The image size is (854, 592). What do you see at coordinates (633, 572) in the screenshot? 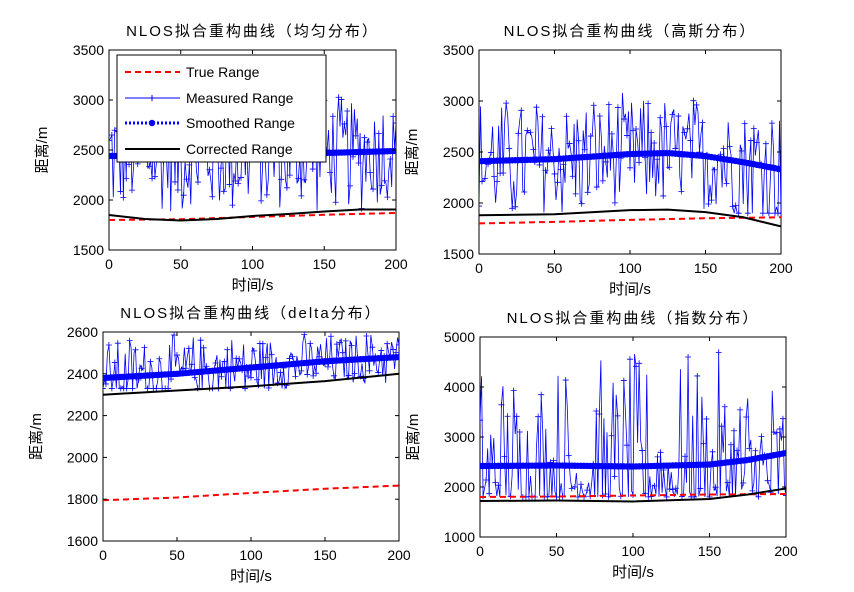
I see `x-axis-label: 时间/s` at bounding box center [633, 572].